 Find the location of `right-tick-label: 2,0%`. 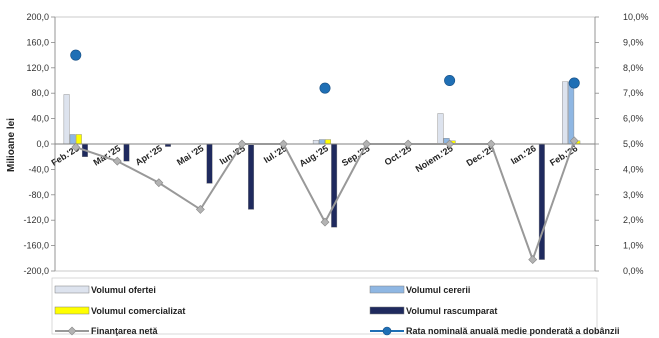

right-tick-label: 2,0% is located at coordinates (633, 220).